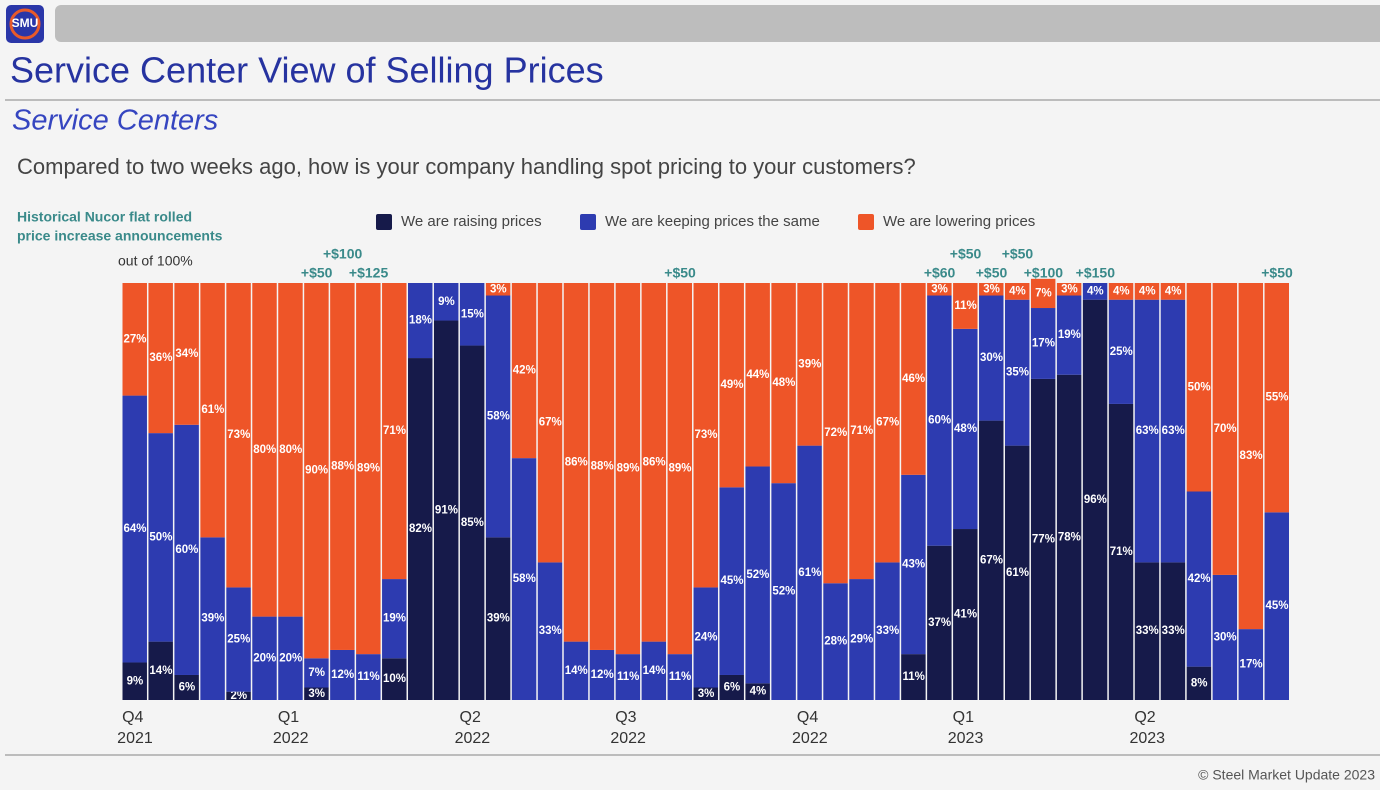  Describe the element at coordinates (135, 728) in the screenshot. I see `x-tick-label: Q4 2021` at that location.